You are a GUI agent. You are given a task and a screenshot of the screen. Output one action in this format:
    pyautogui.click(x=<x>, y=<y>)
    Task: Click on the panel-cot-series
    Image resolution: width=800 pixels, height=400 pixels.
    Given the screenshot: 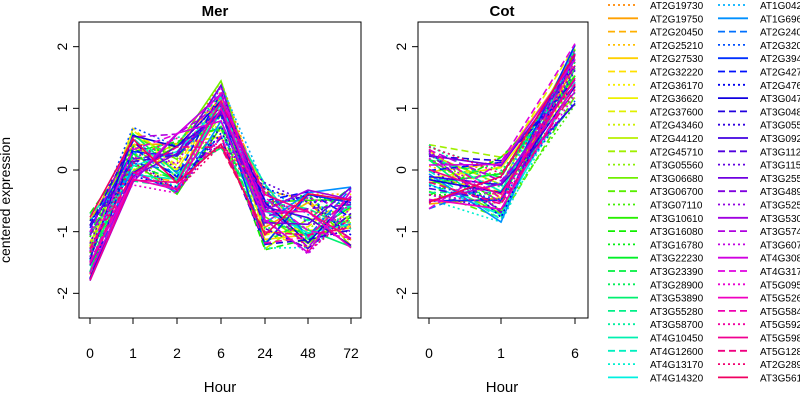 What is the action you would take?
    pyautogui.click(x=502, y=133)
    